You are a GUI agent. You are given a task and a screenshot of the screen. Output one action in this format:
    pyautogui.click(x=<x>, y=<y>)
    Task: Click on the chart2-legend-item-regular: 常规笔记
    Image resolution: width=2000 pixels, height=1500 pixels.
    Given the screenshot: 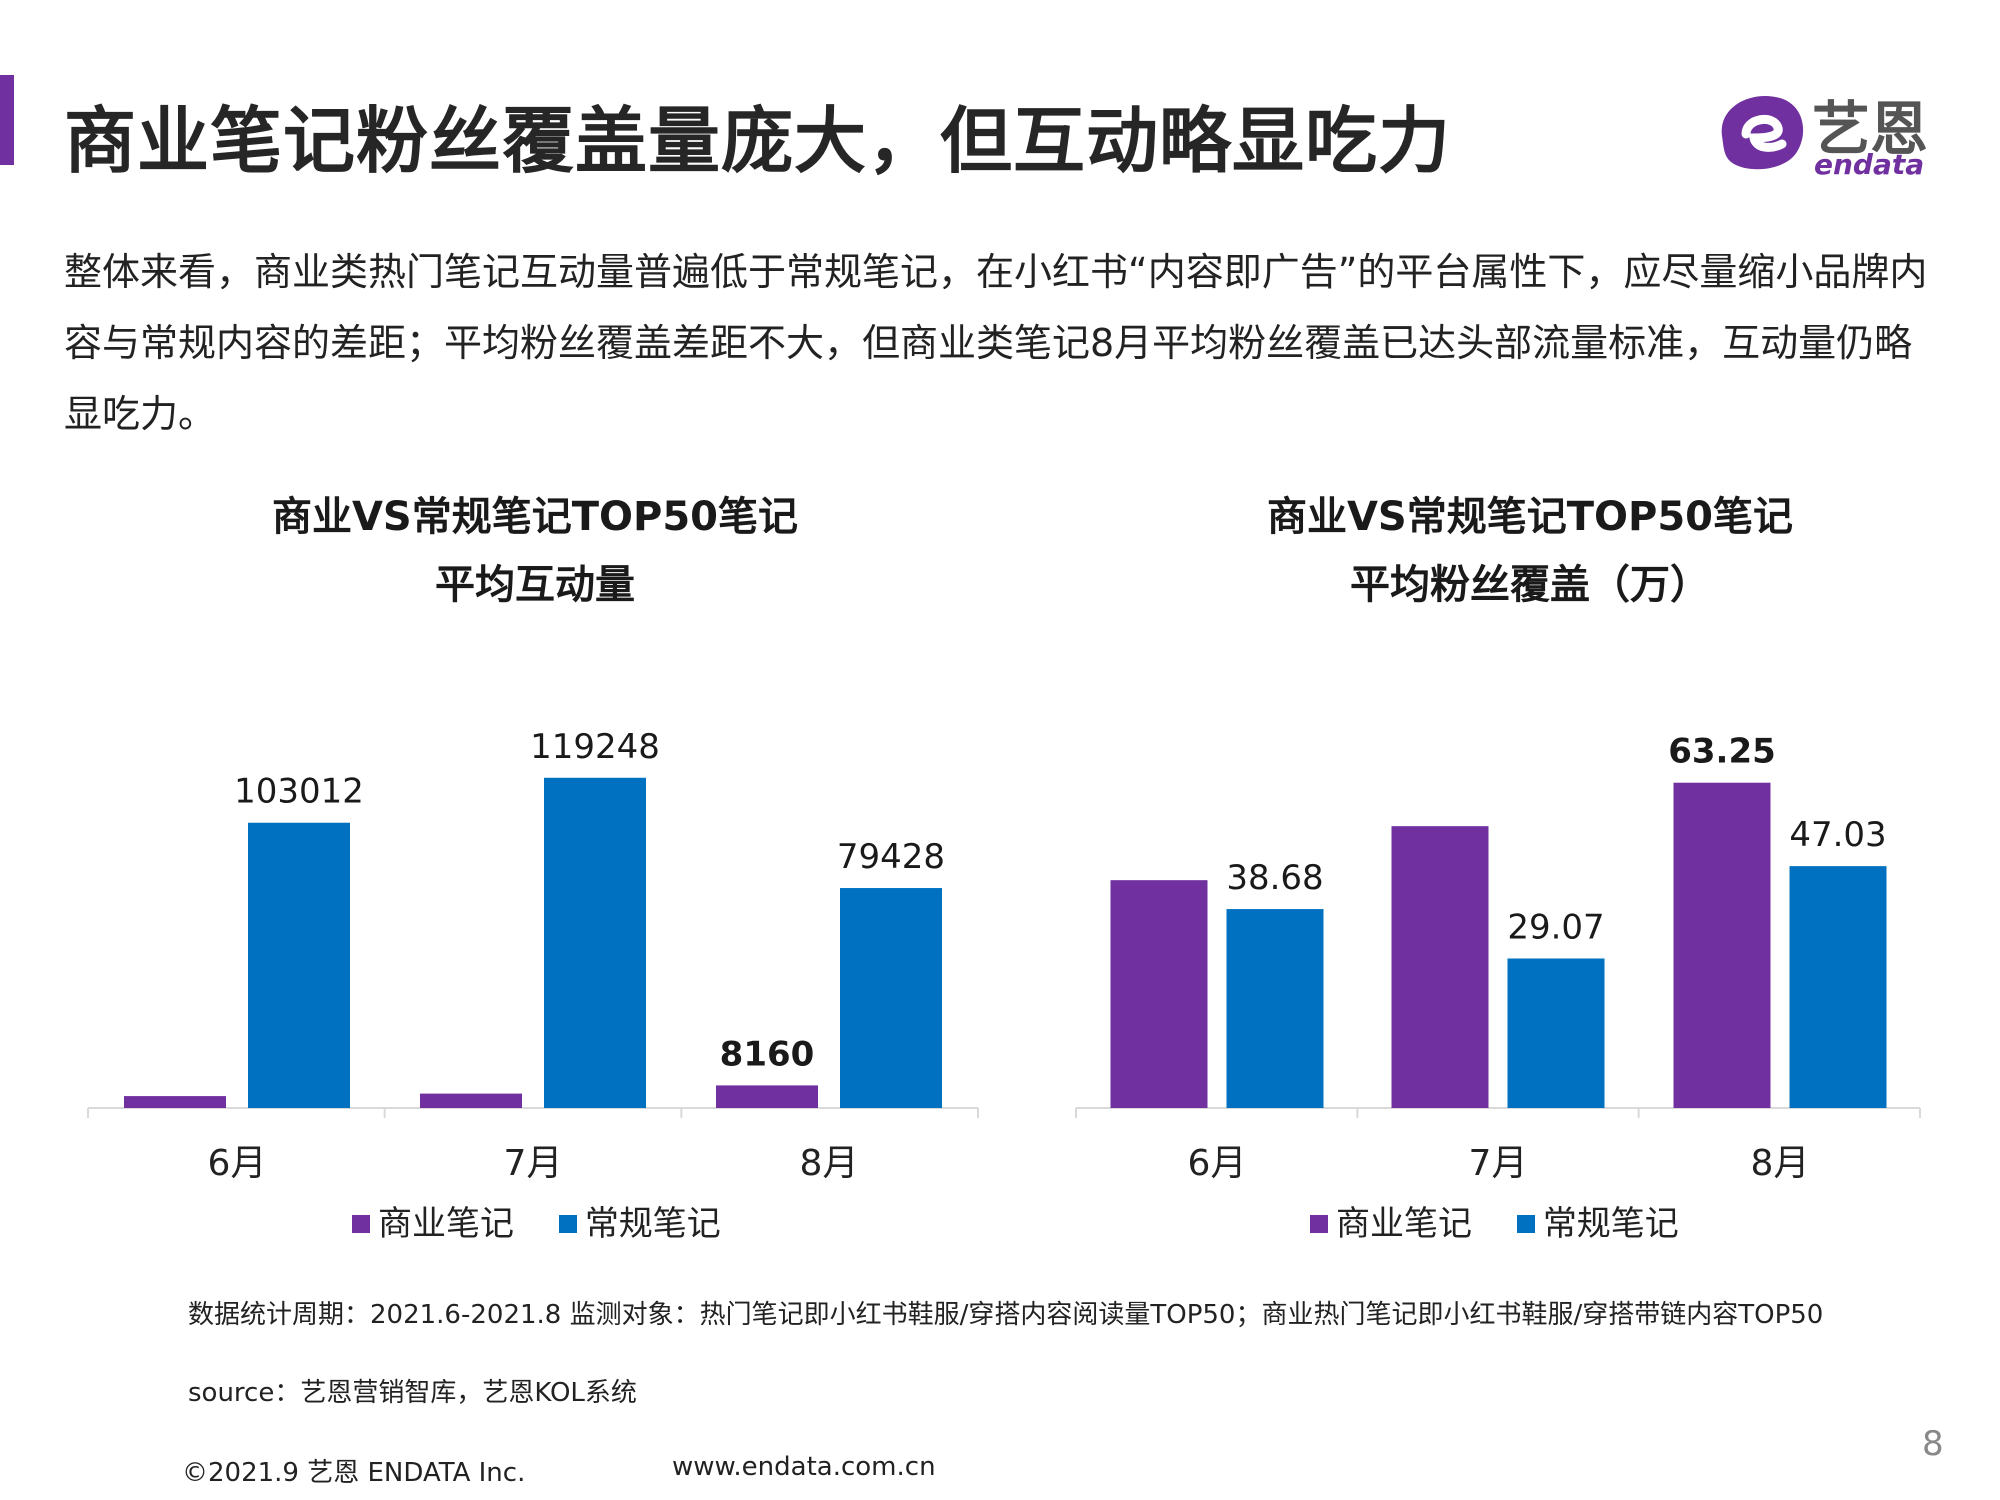 What is the action you would take?
    pyautogui.click(x=1597, y=1220)
    